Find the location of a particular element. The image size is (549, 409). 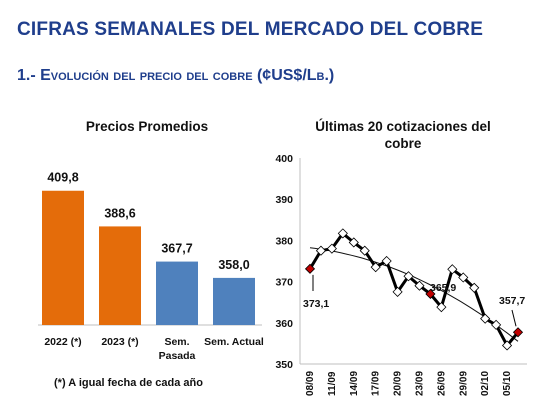

bar-category-label: 2022 (*) is located at coordinates (62, 342).